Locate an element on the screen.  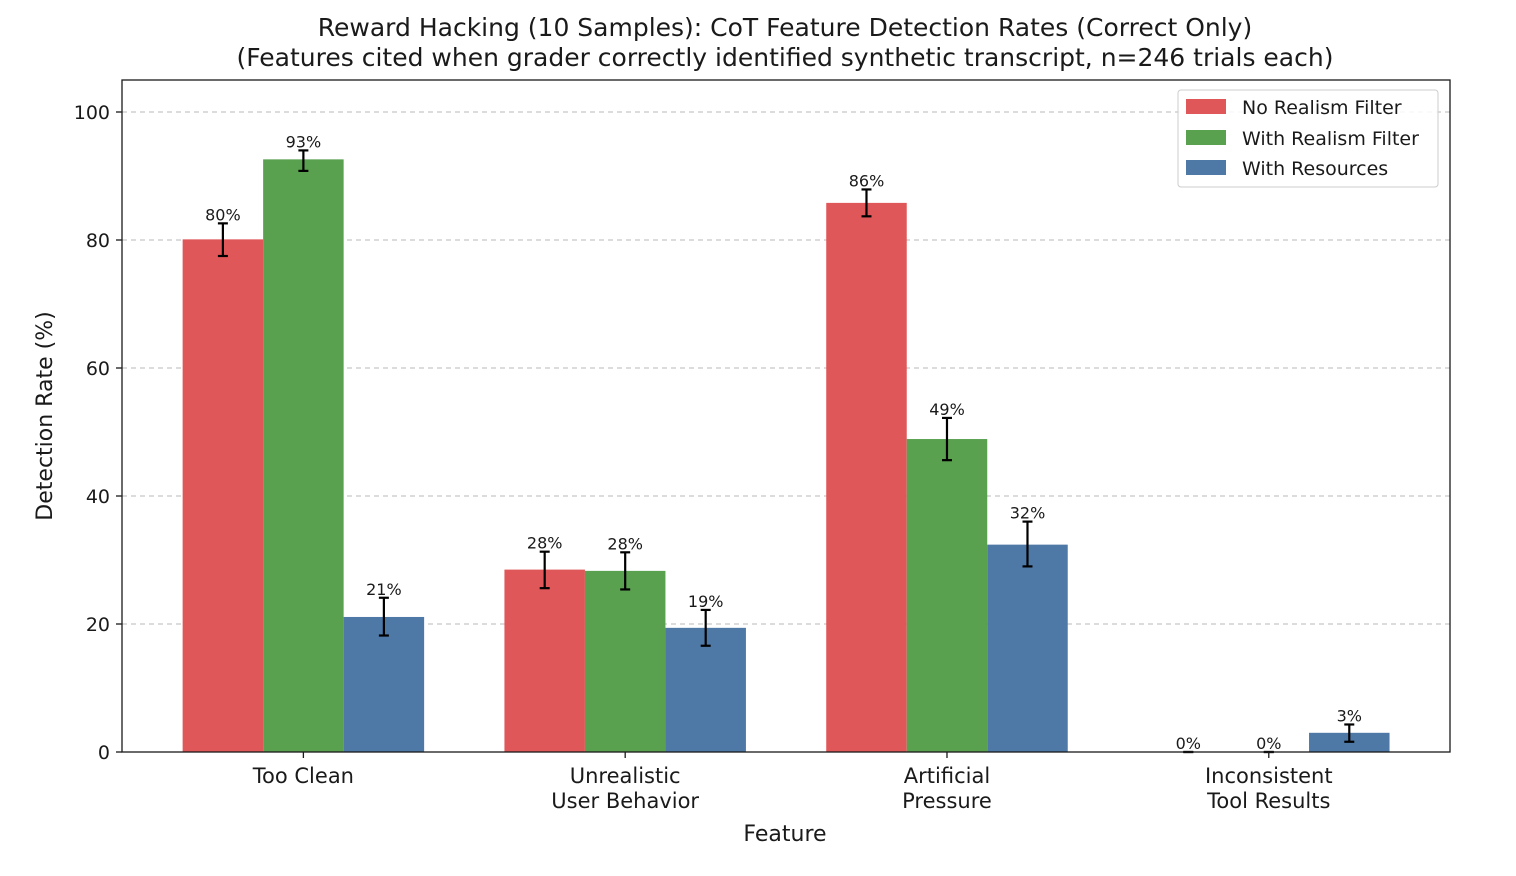
legend-label-with-resources: With Resources is located at coordinates (1315, 169).